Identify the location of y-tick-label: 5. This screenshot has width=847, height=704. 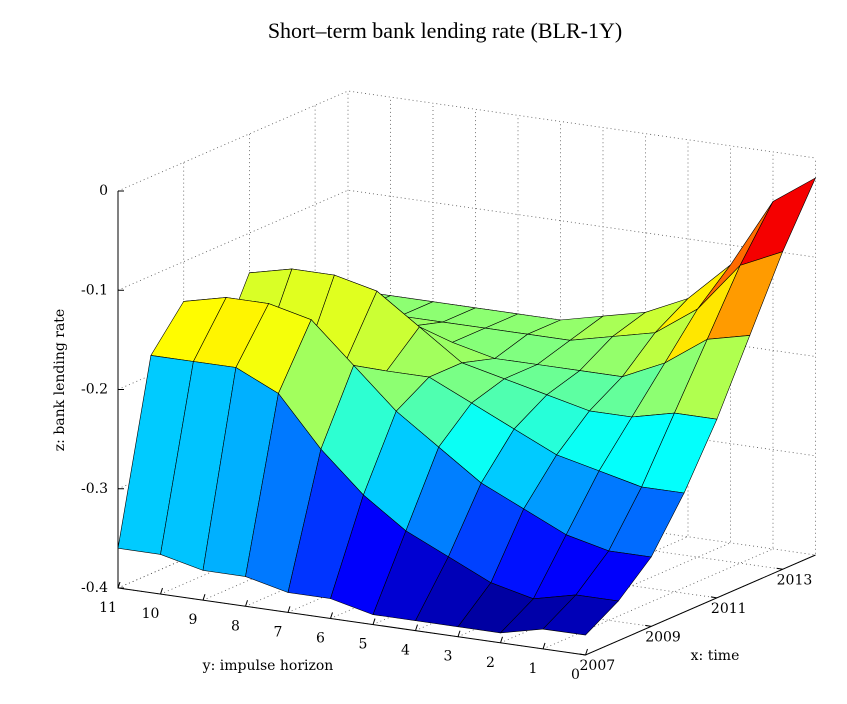
(363, 645).